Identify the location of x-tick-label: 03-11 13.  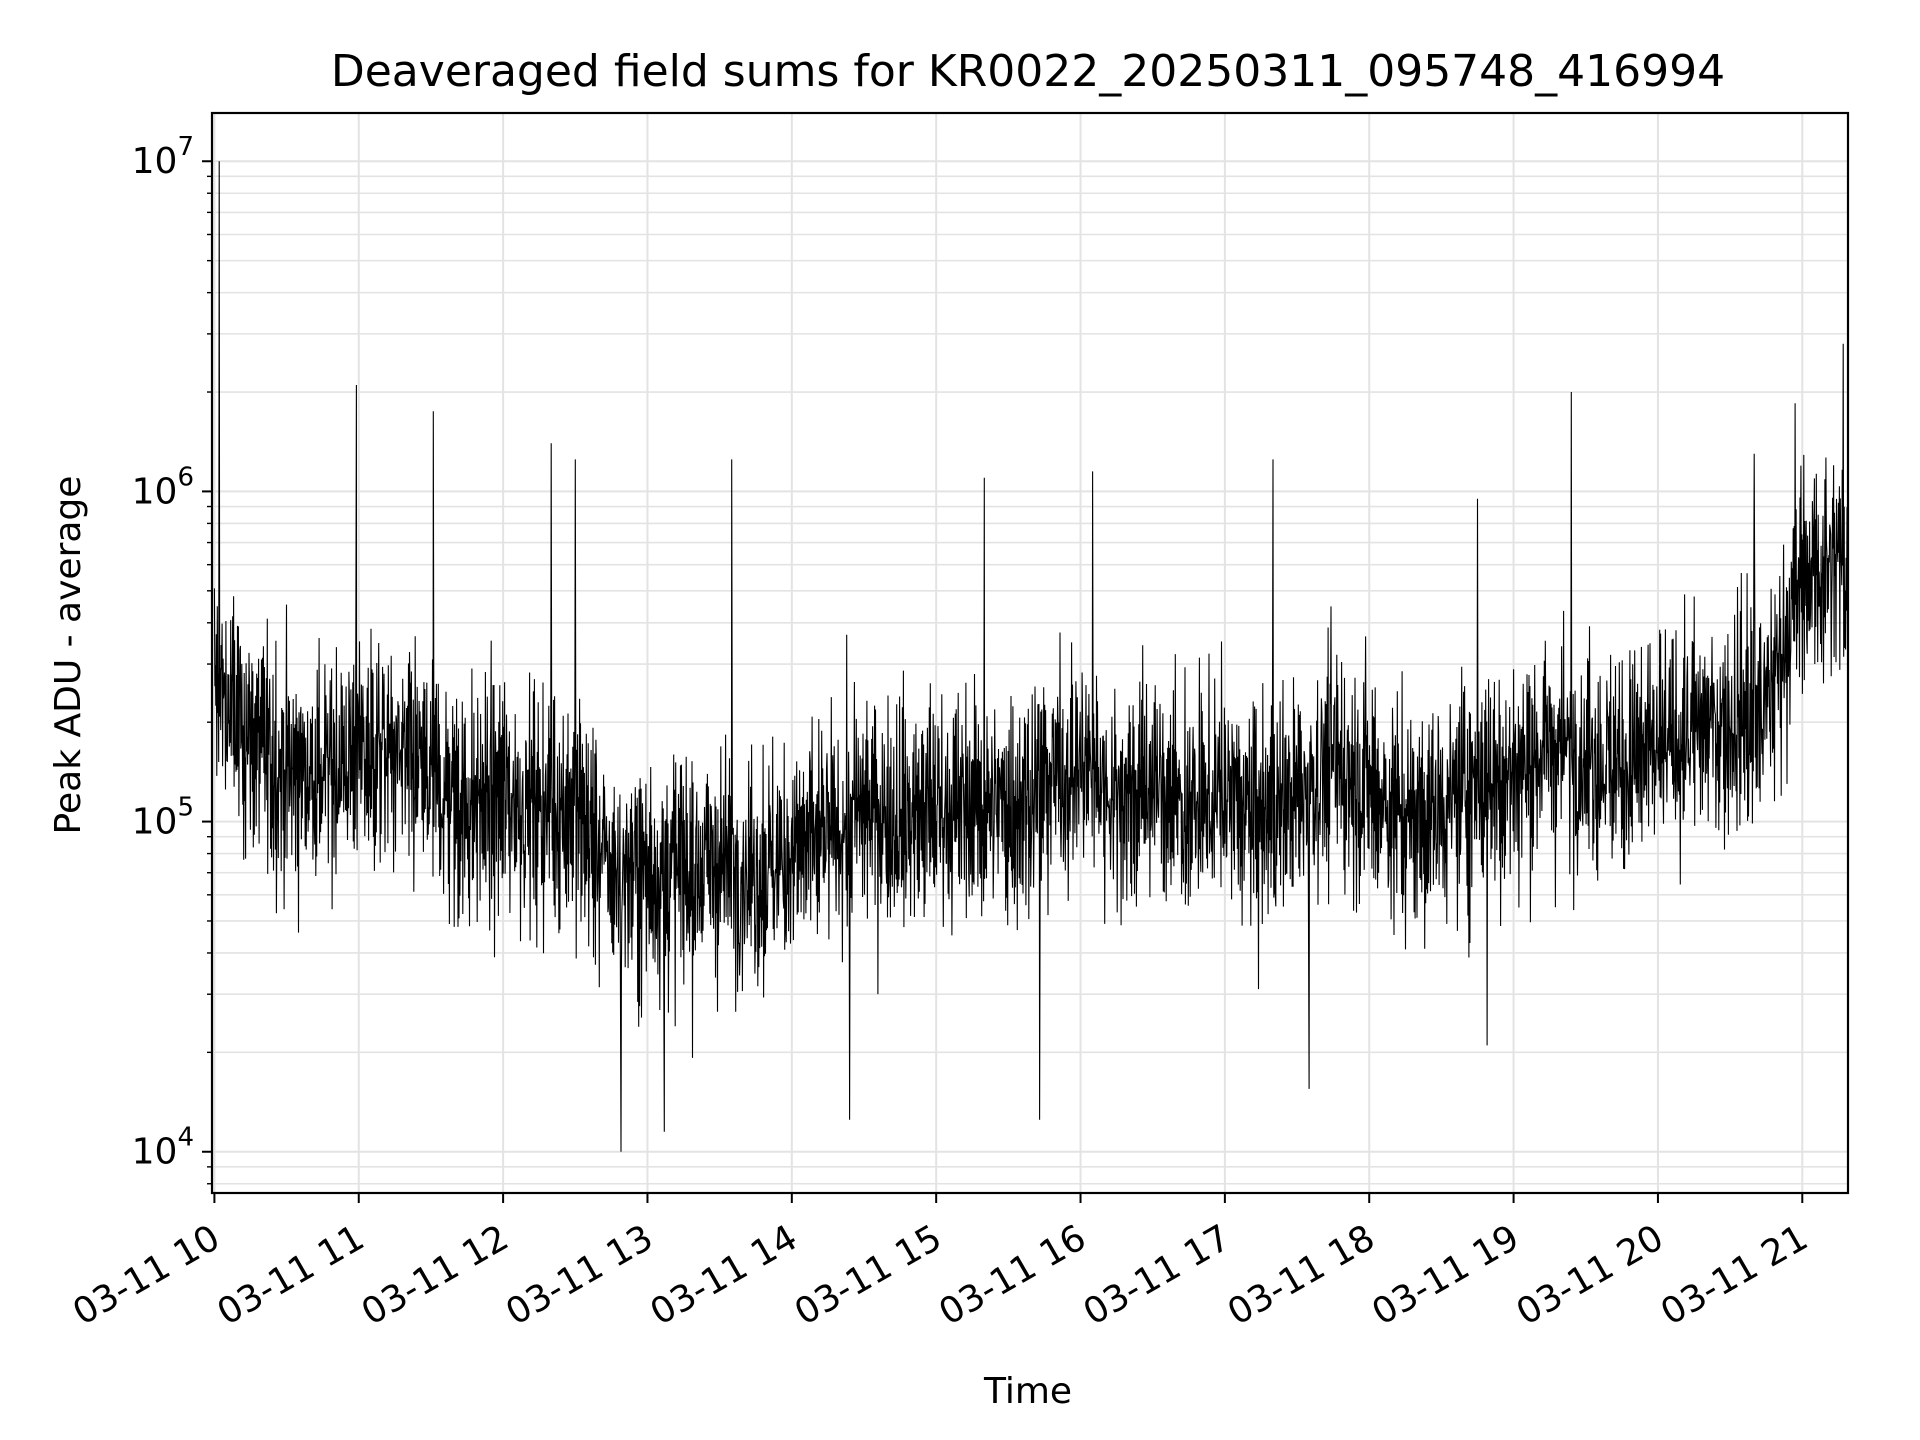
(579, 1275).